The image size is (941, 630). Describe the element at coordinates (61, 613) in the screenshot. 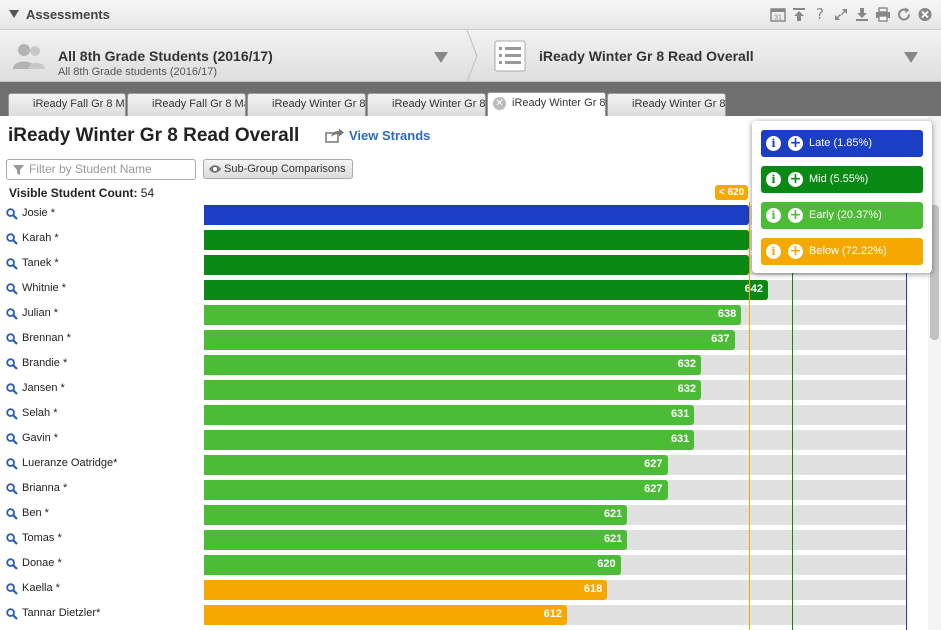

I see `student-name: Tannar Dietzler*` at that location.